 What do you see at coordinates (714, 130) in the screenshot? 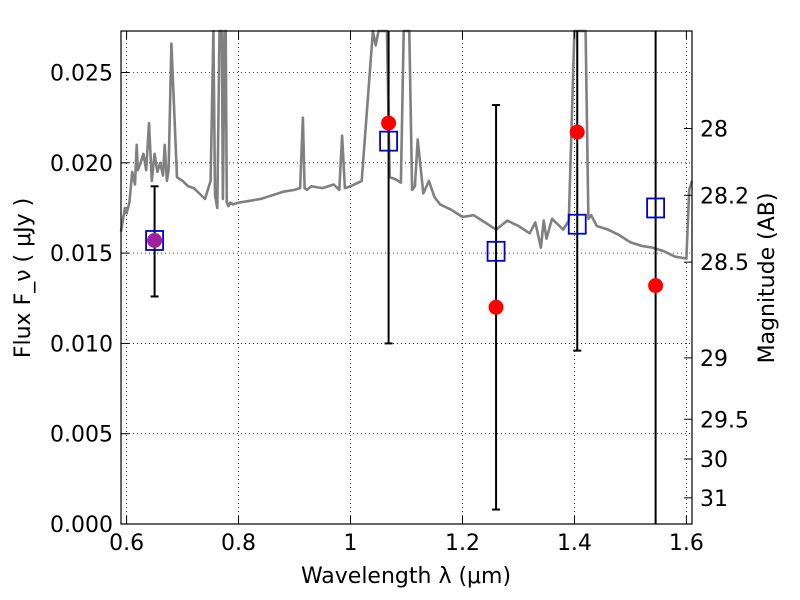
I see `magnitude-tick-label: 28` at bounding box center [714, 130].